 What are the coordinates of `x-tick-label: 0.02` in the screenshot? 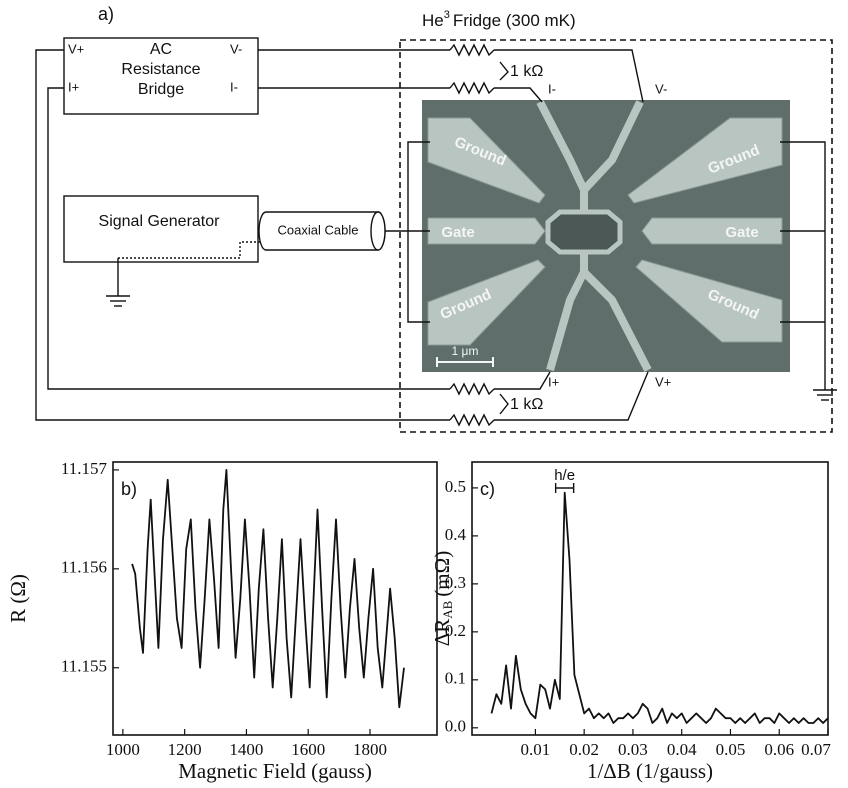 It's located at (584, 749).